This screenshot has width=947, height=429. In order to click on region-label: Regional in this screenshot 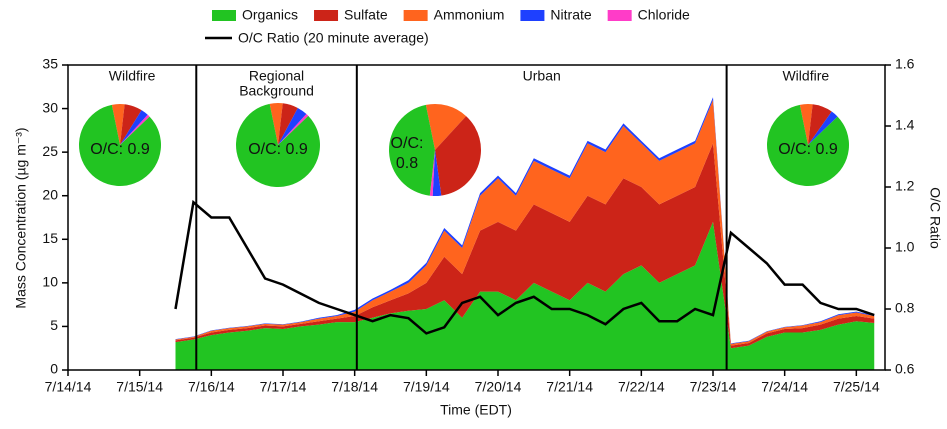, I will do `click(276, 76)`.